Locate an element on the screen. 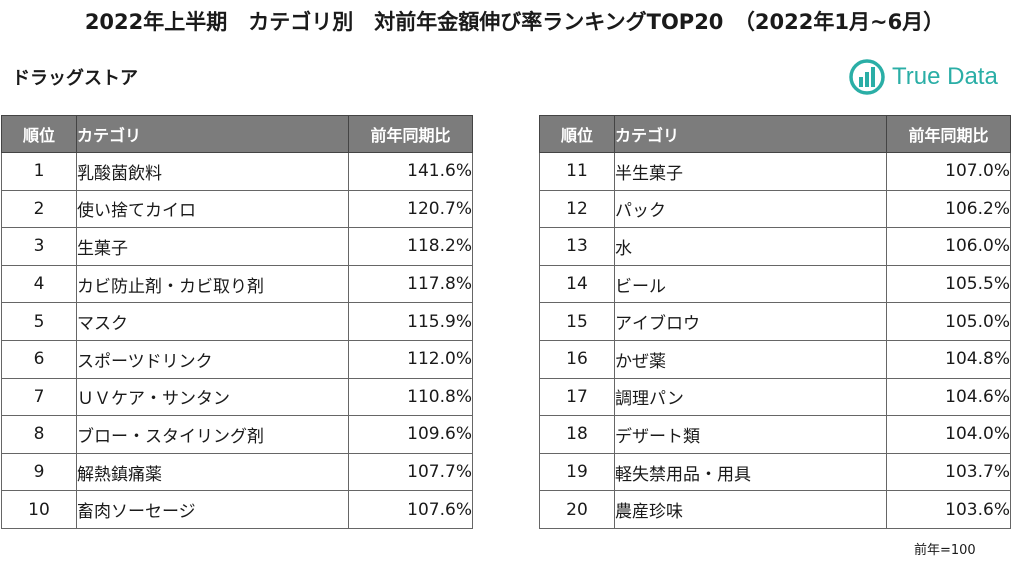 The height and width of the screenshot is (568, 1029). category-cell: ブロー・スタイリング剤 is located at coordinates (212, 434).